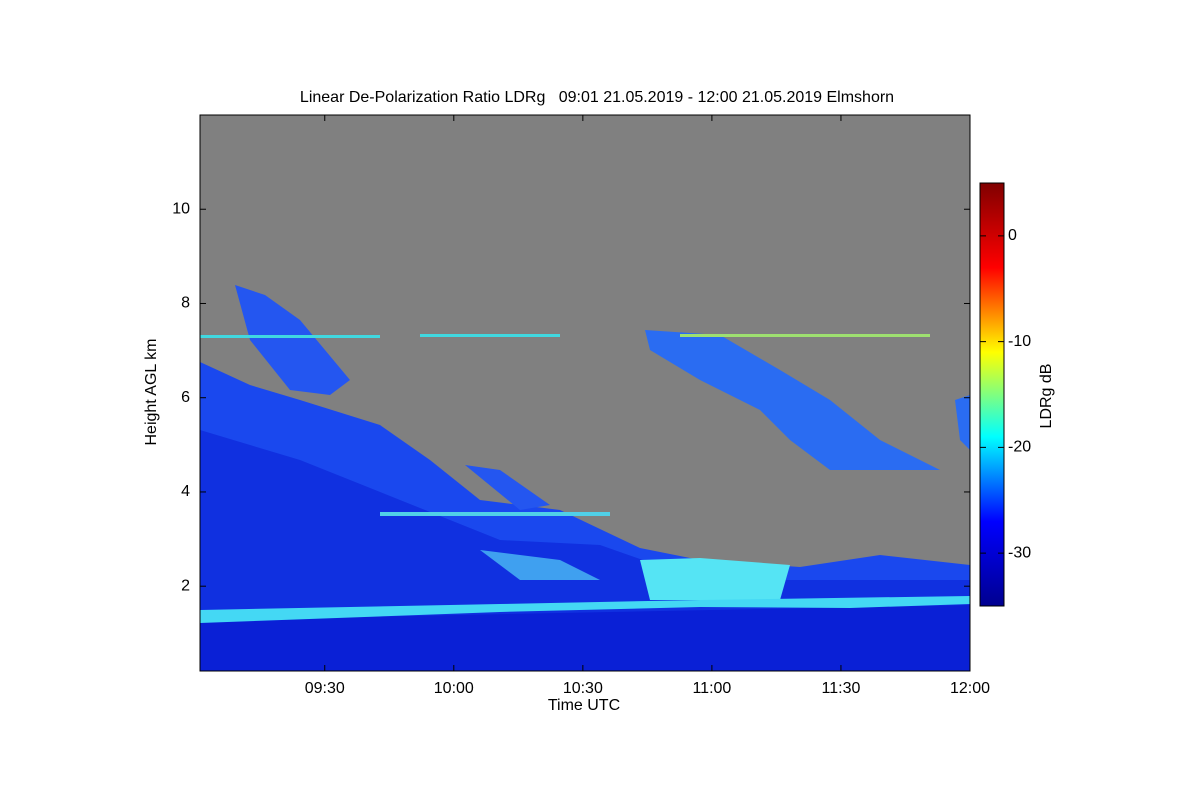  What do you see at coordinates (1046, 396) in the screenshot?
I see `colorbar-label: LDRg dB` at bounding box center [1046, 396].